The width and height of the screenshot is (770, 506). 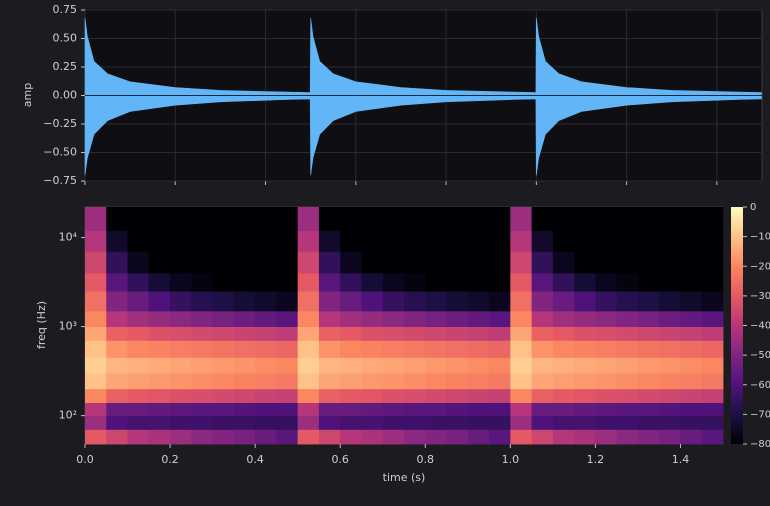 I want to click on x-tick-label: 0.6, so click(x=340, y=459).